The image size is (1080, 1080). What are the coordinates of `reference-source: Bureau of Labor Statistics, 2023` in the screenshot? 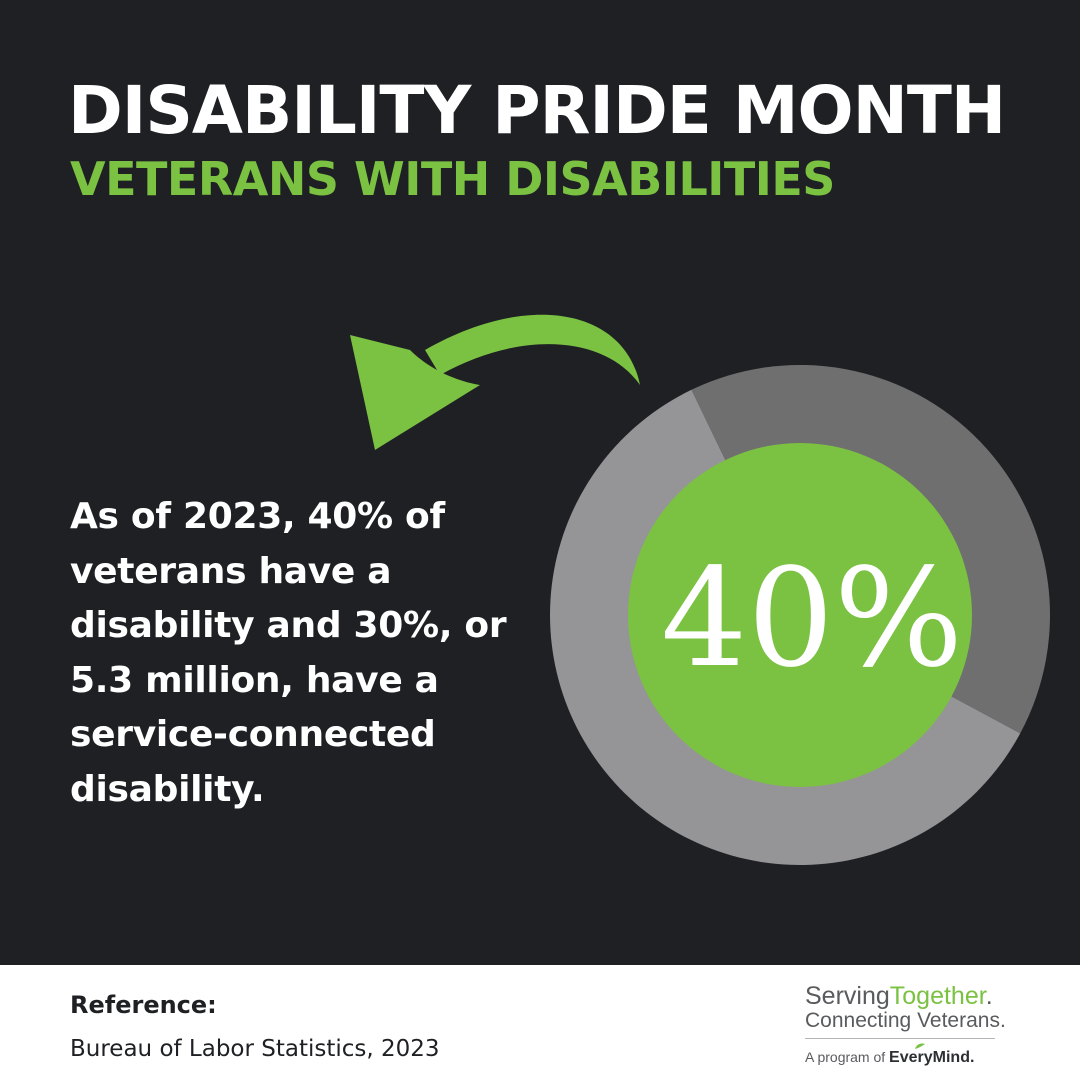 It's located at (255, 1049).